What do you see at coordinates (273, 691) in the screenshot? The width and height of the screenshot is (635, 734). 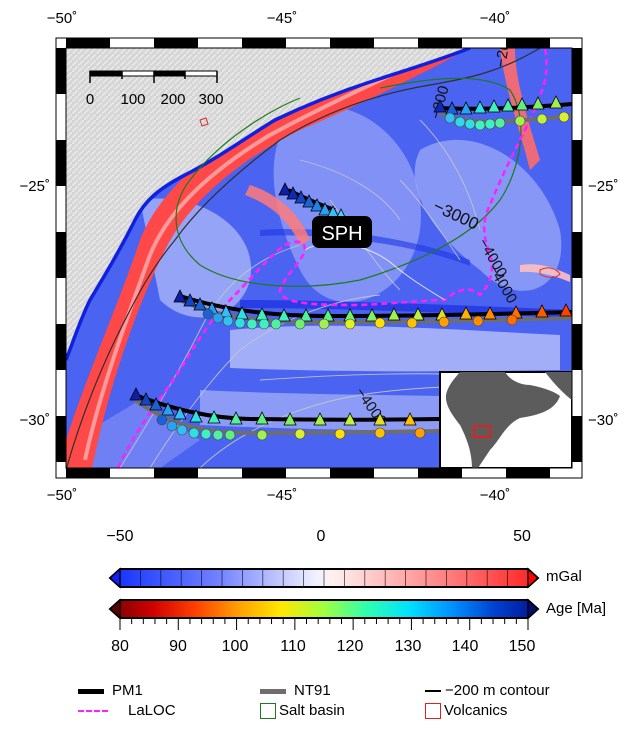 I see `legend-symbol-thick-gray` at bounding box center [273, 691].